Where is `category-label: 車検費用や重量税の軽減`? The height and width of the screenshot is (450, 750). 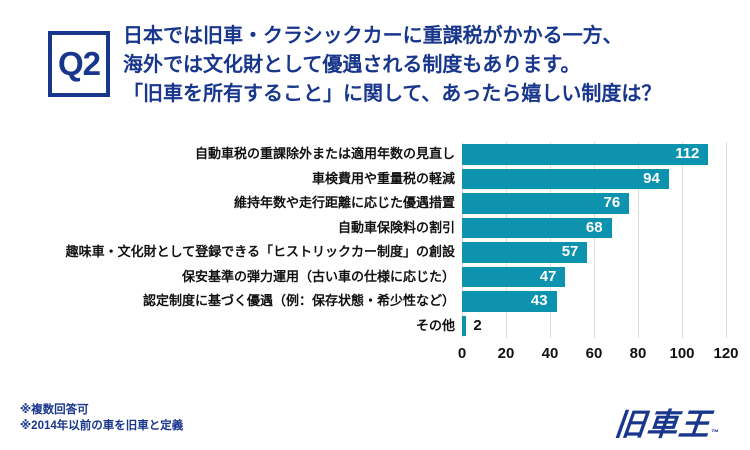 category-label: 車検費用や重量税の軽減 is located at coordinates (383, 178).